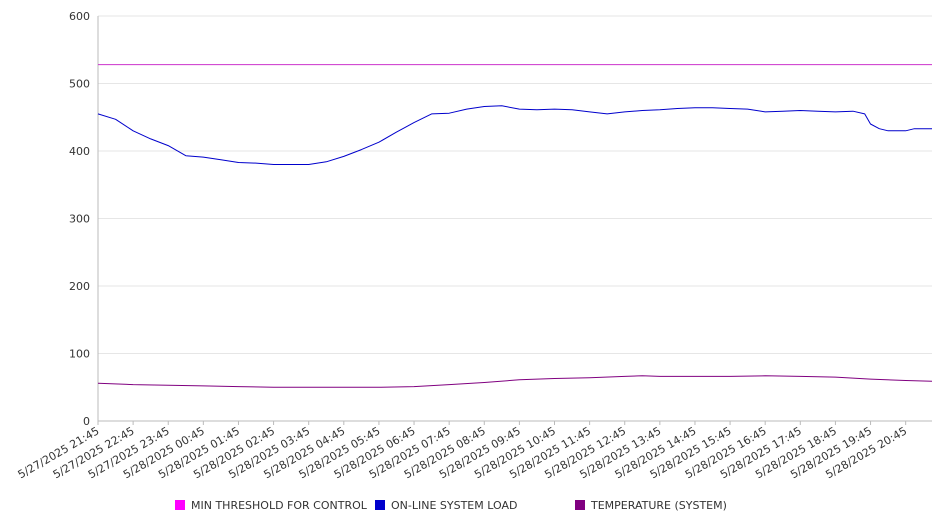  What do you see at coordinates (86, 421) in the screenshot?
I see `y-tick-label: 0` at bounding box center [86, 421].